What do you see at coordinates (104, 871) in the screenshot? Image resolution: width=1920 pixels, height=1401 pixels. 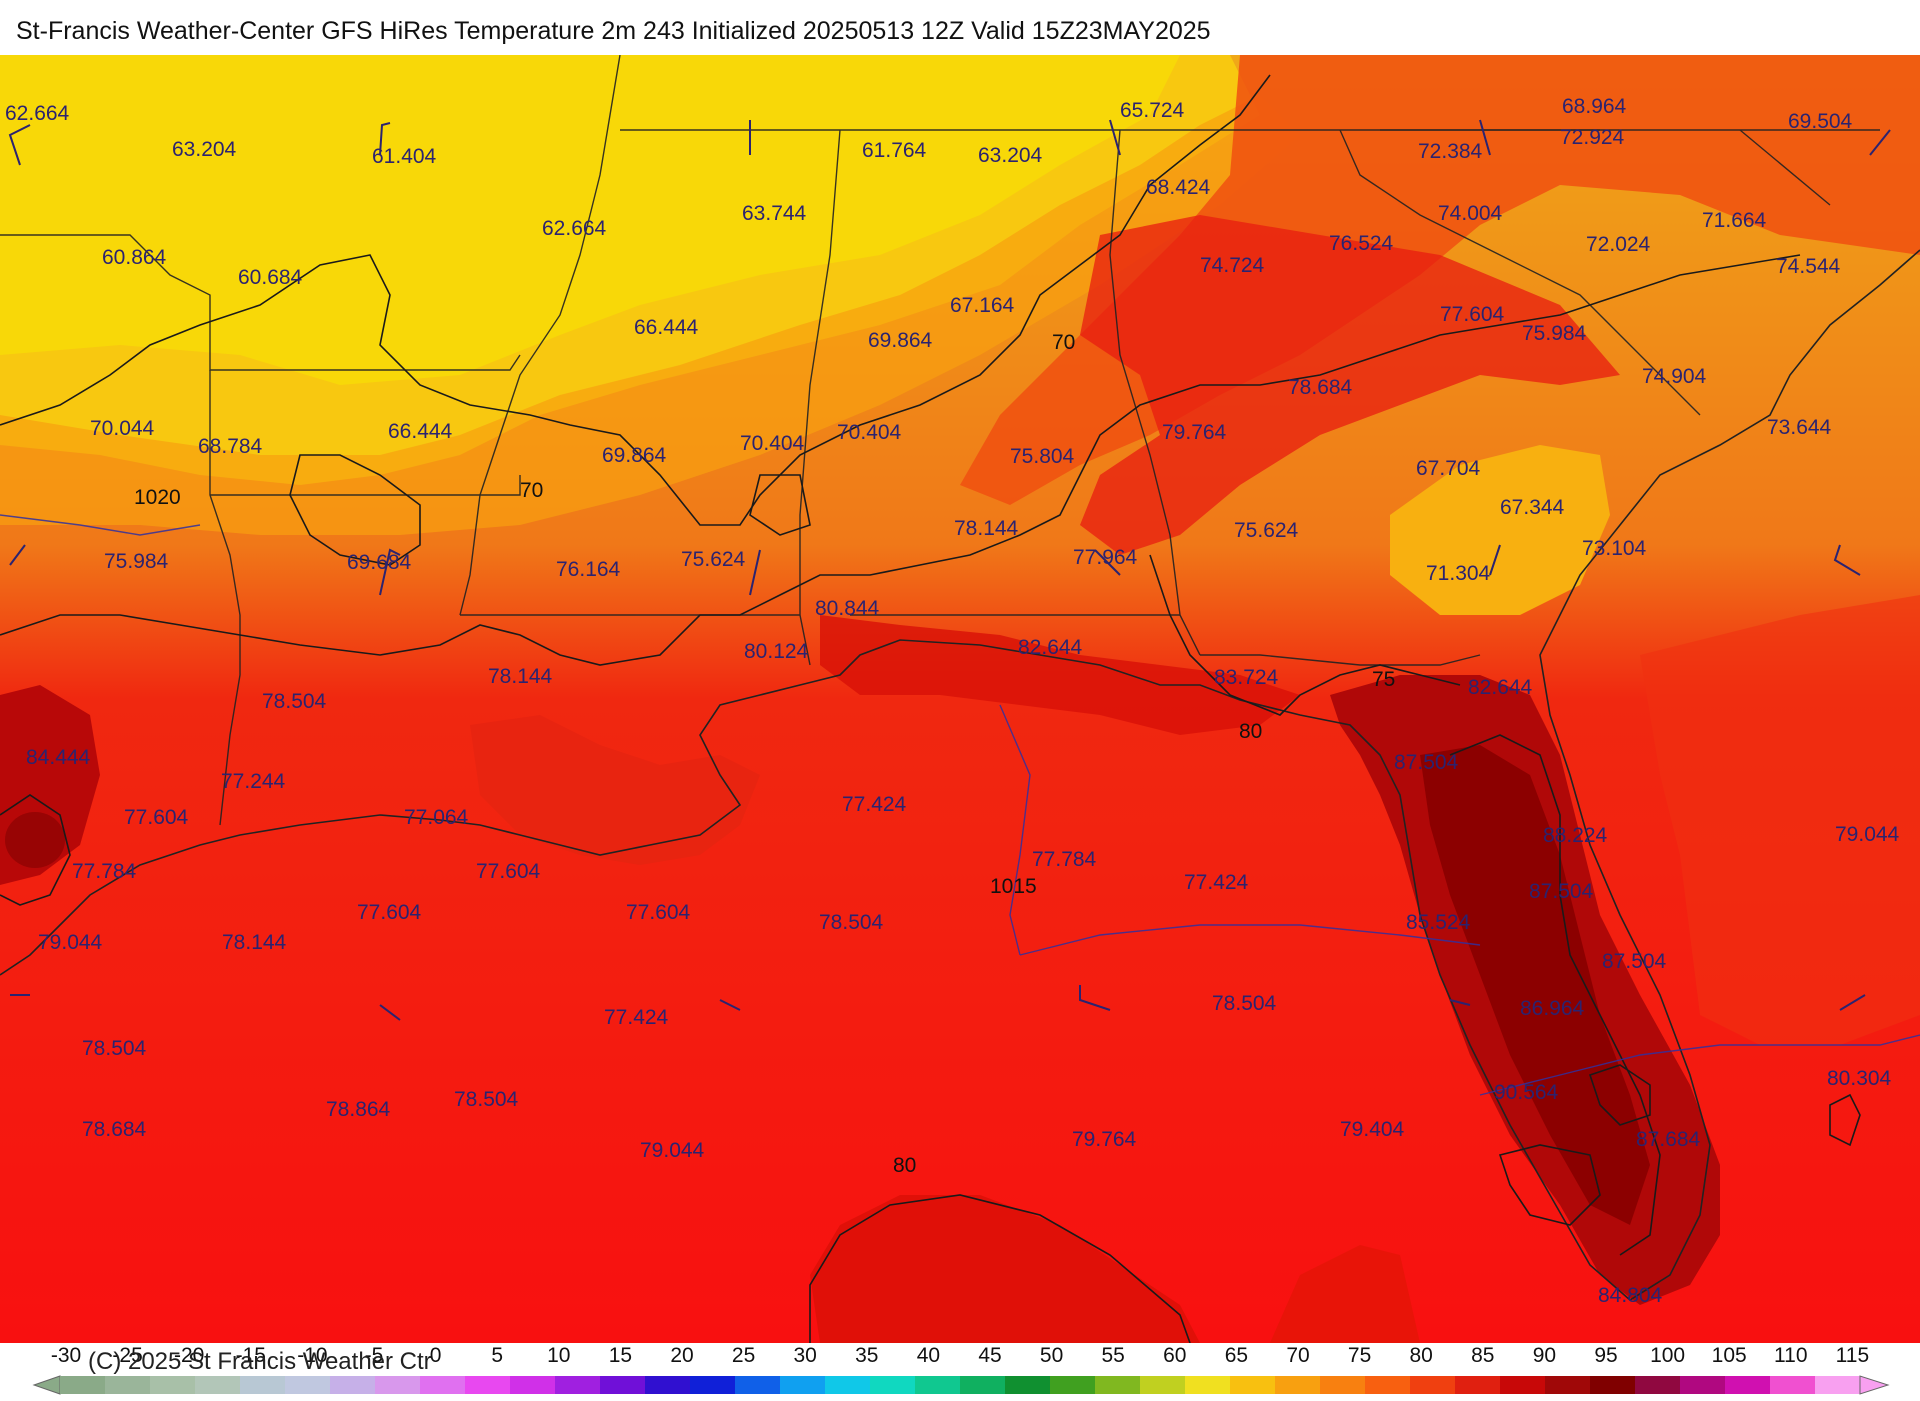 I see `station-temp-label: 77.784` at bounding box center [104, 871].